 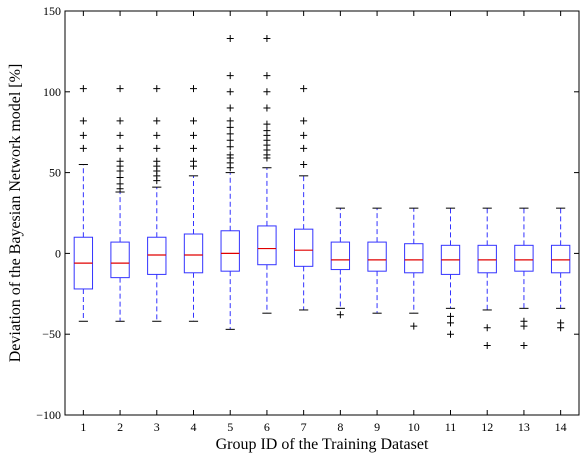 I want to click on x-axis-label: Group ID of the Training Dataset, so click(x=322, y=444).